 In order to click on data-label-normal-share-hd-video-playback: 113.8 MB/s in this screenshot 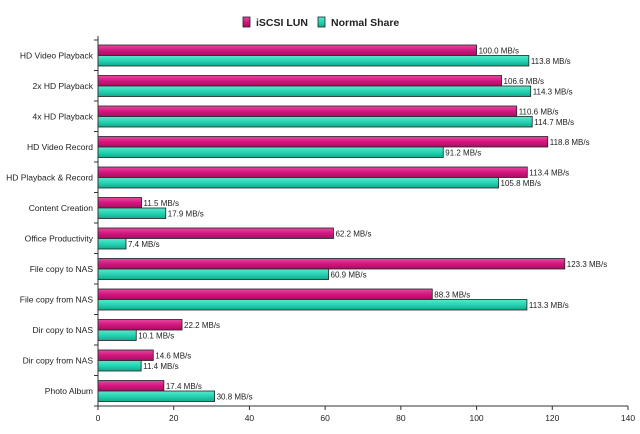, I will do `click(551, 61)`.